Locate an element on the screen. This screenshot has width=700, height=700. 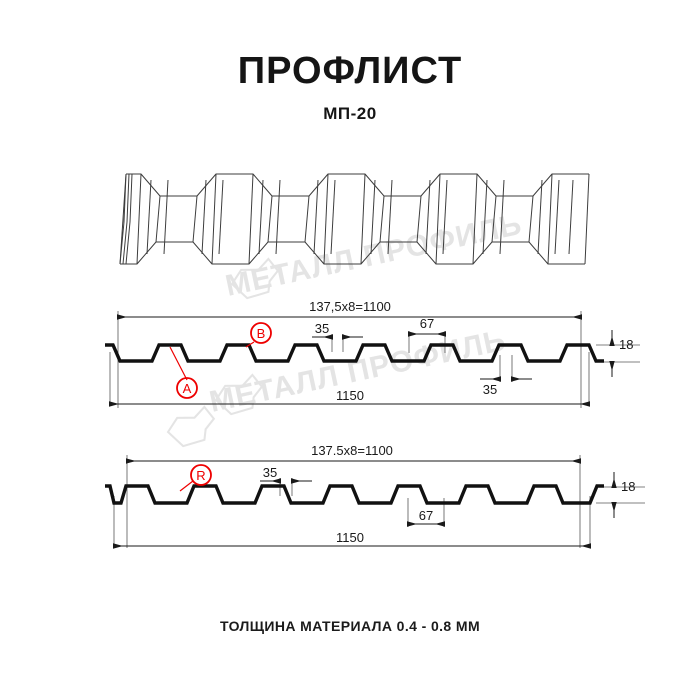
callout-label-b: B is located at coordinates (261, 333).